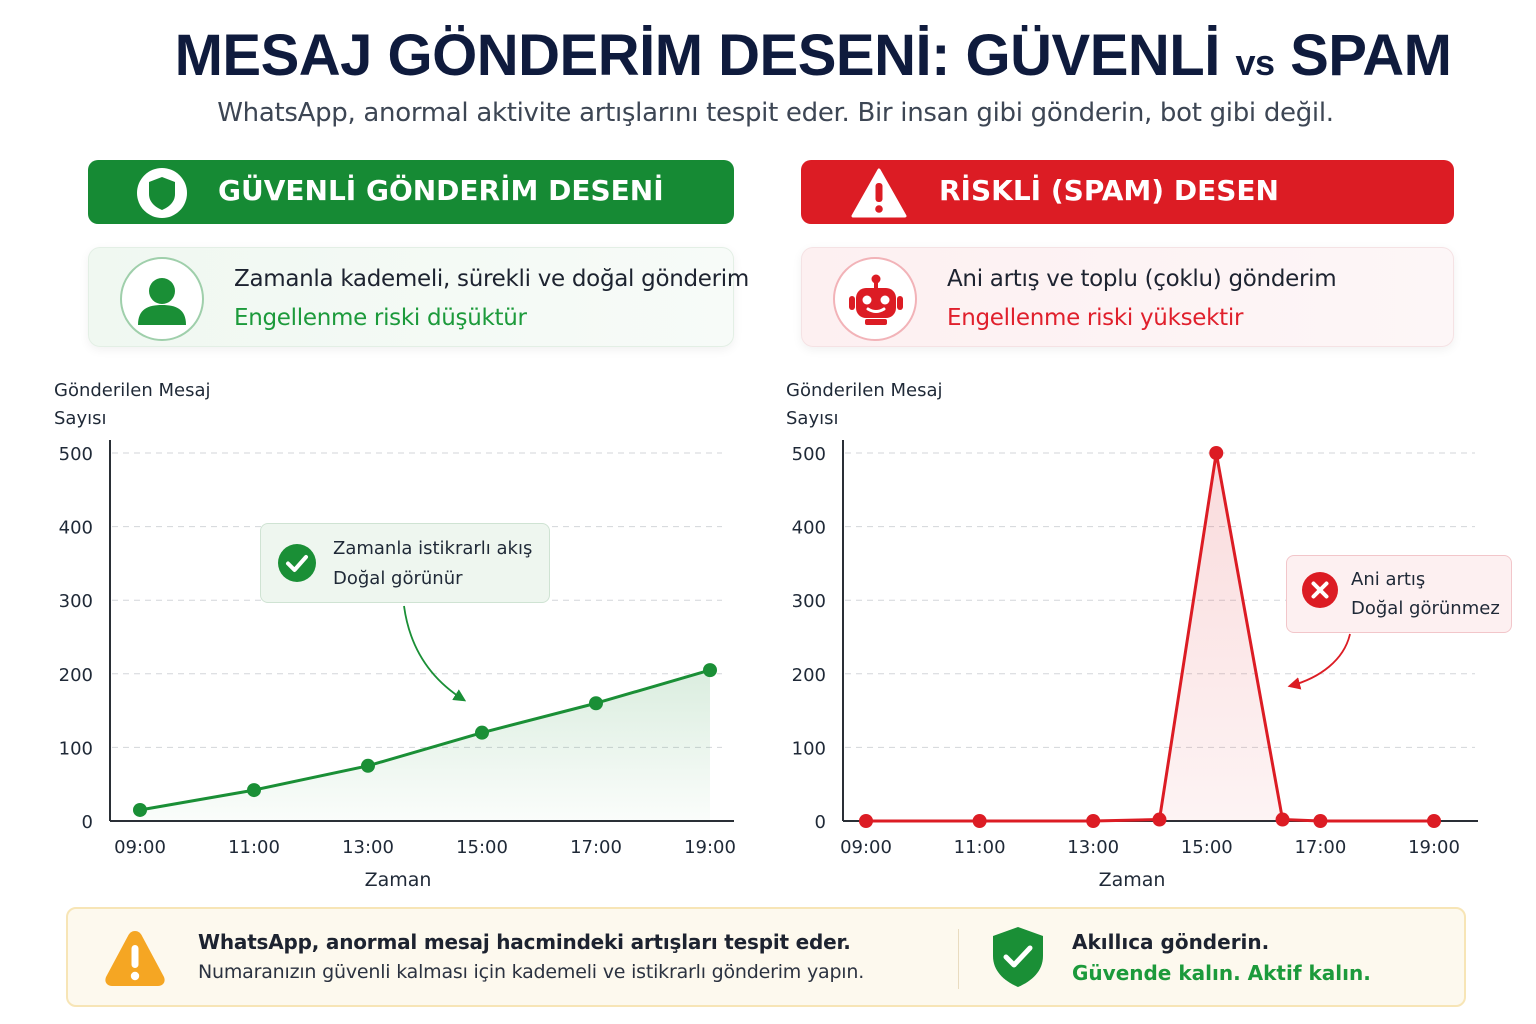 Image resolution: width=1536 pixels, height=1024 pixels. I want to click on shield-icon, so click(162, 193).